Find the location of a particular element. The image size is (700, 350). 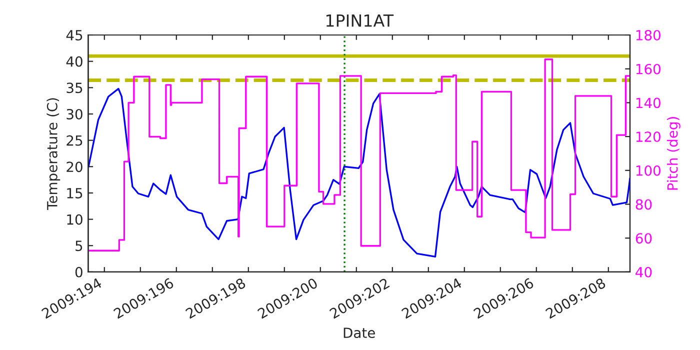

y-tick-label: 20 is located at coordinates (74, 167).